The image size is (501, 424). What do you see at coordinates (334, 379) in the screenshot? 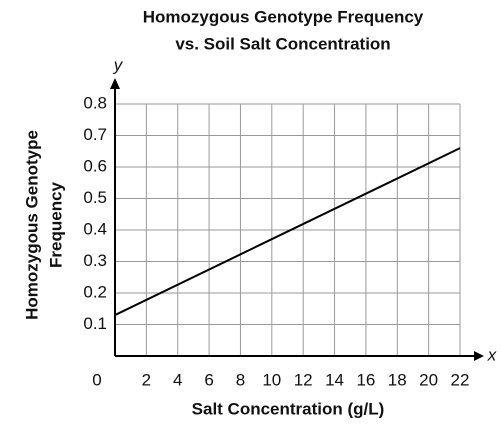
I see `x-tick-label: 14` at bounding box center [334, 379].